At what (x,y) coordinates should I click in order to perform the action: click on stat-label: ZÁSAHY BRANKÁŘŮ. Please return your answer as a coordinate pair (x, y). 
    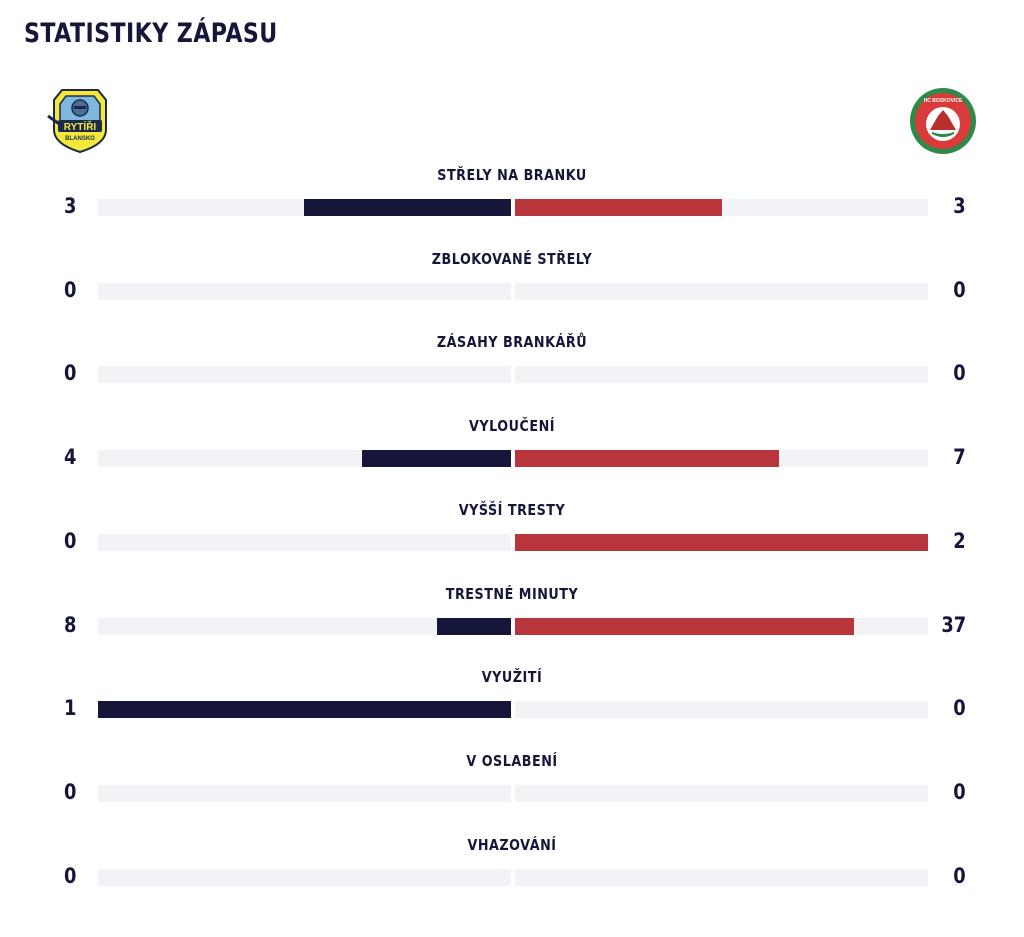
    Looking at the image, I should click on (512, 342).